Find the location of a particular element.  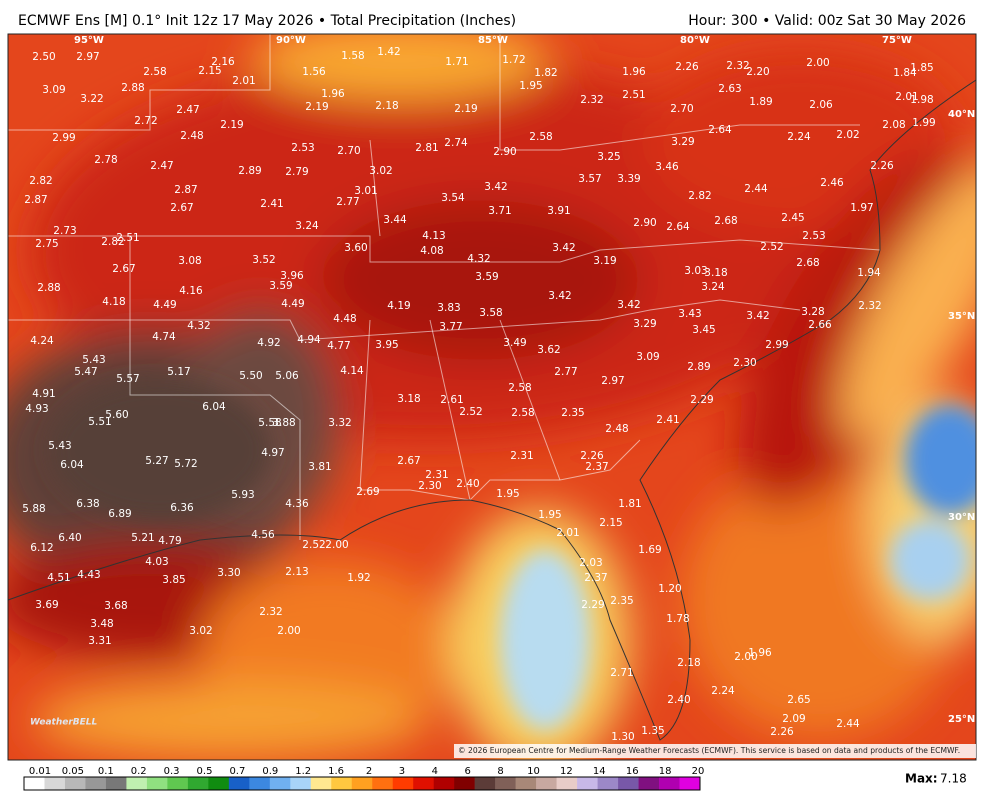

station-value: 2.01 is located at coordinates (567, 533).